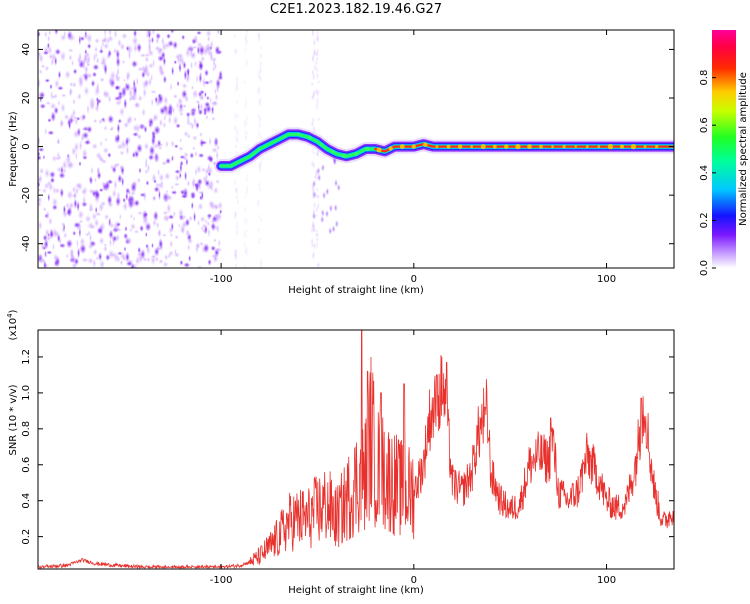 Image resolution: width=750 pixels, height=604 pixels. What do you see at coordinates (10, 315) in the screenshot?
I see `snr-y-multiplier-exp: 4` at bounding box center [10, 315].